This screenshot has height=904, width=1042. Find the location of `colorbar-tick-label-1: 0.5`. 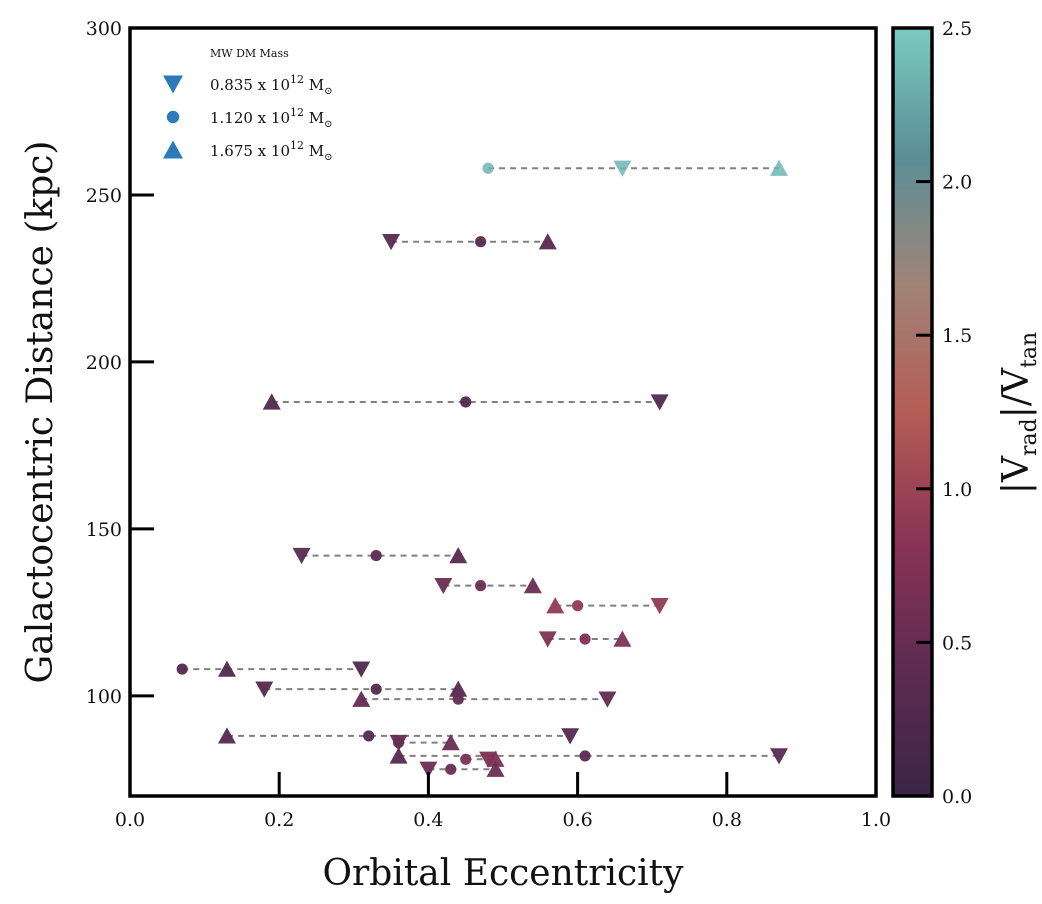

colorbar-tick-label-1: 0.5 is located at coordinates (957, 643).